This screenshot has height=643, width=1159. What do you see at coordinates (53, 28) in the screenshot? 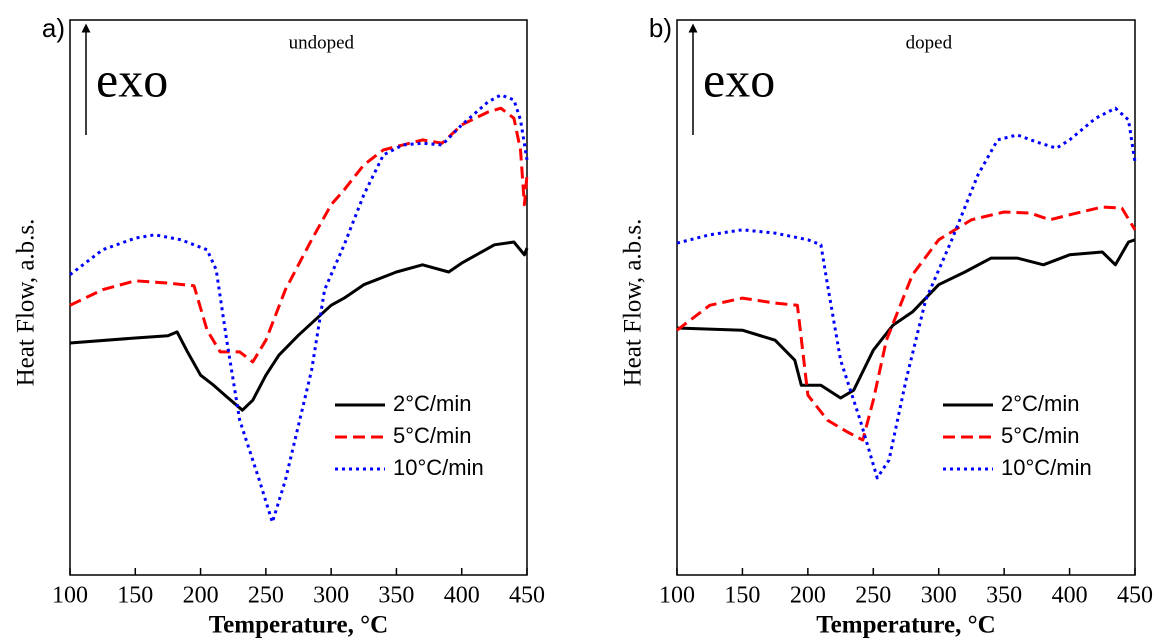
I see `panel-label: a)` at bounding box center [53, 28].